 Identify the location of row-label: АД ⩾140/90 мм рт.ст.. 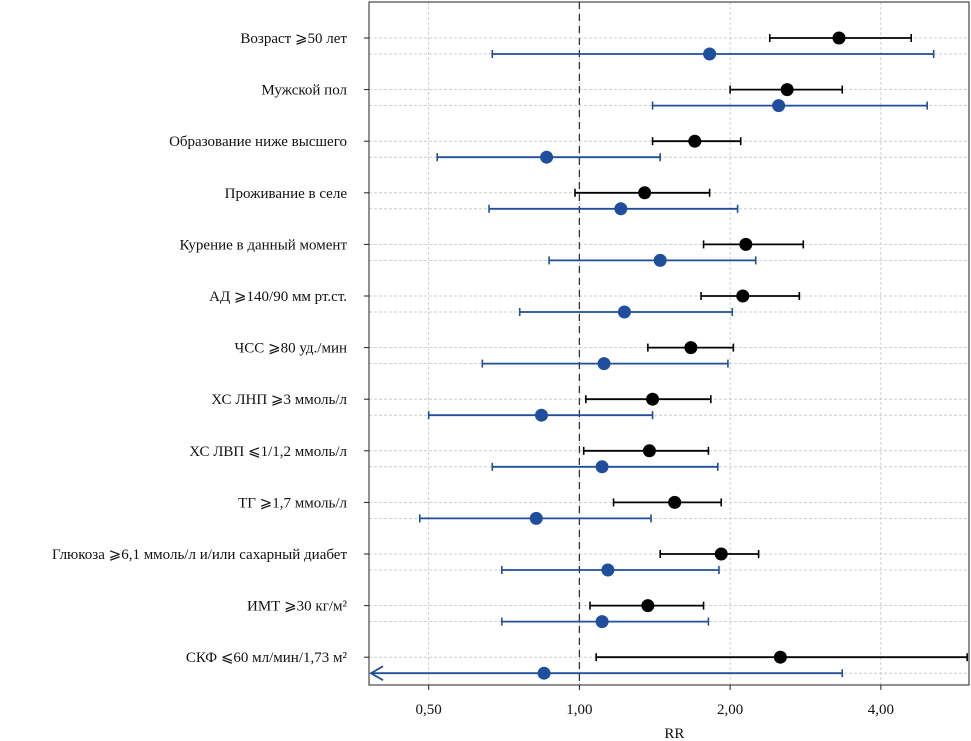
(278, 297).